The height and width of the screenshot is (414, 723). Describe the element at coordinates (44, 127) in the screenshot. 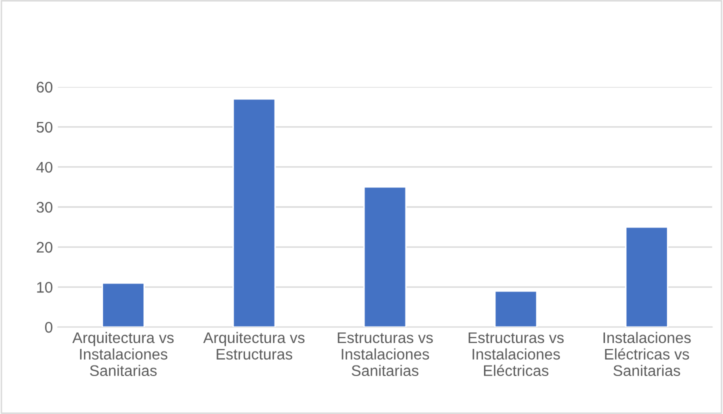

I see `y-tick-label: 50` at that location.